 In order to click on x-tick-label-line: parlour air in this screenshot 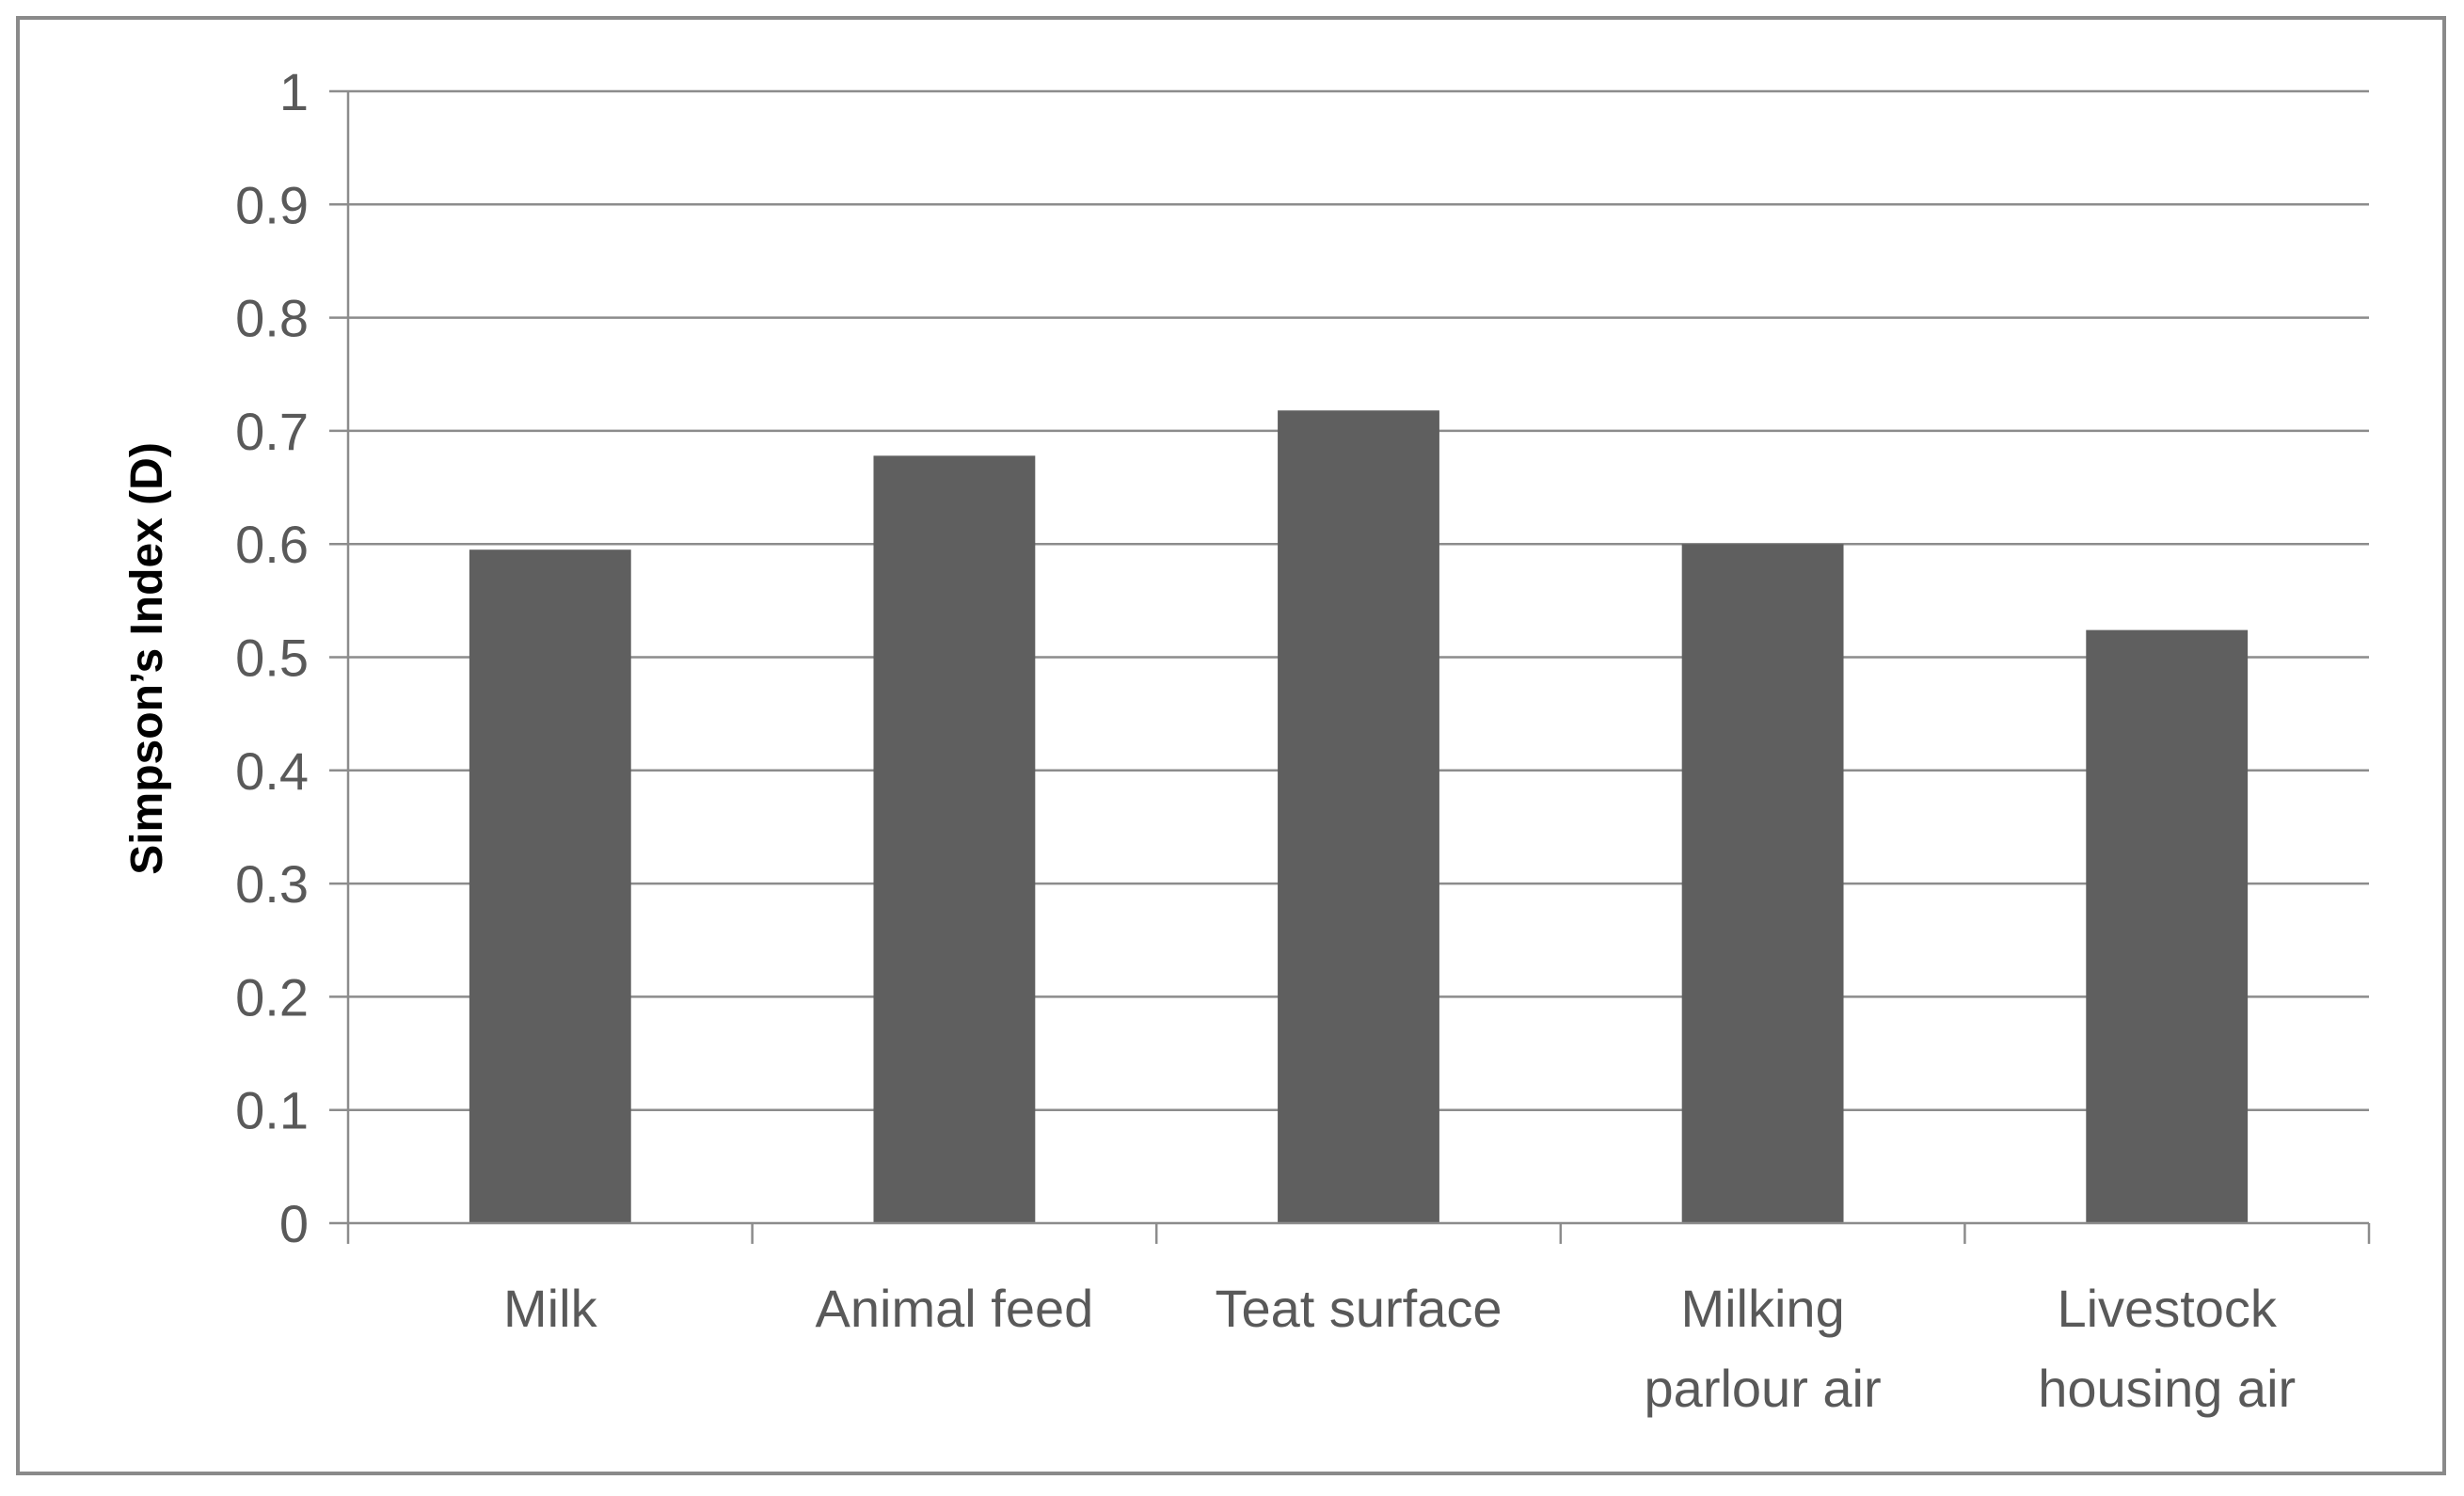, I will do `click(1763, 1388)`.